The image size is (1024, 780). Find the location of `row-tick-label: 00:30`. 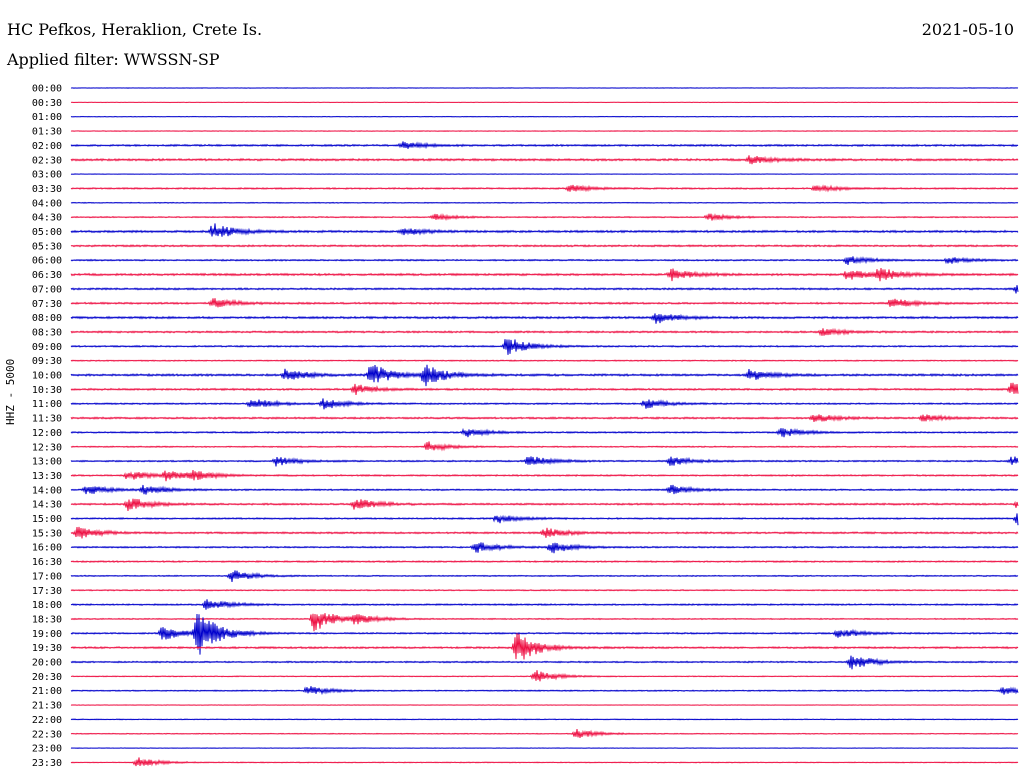

row-tick-label: 00:30 is located at coordinates (47, 103).